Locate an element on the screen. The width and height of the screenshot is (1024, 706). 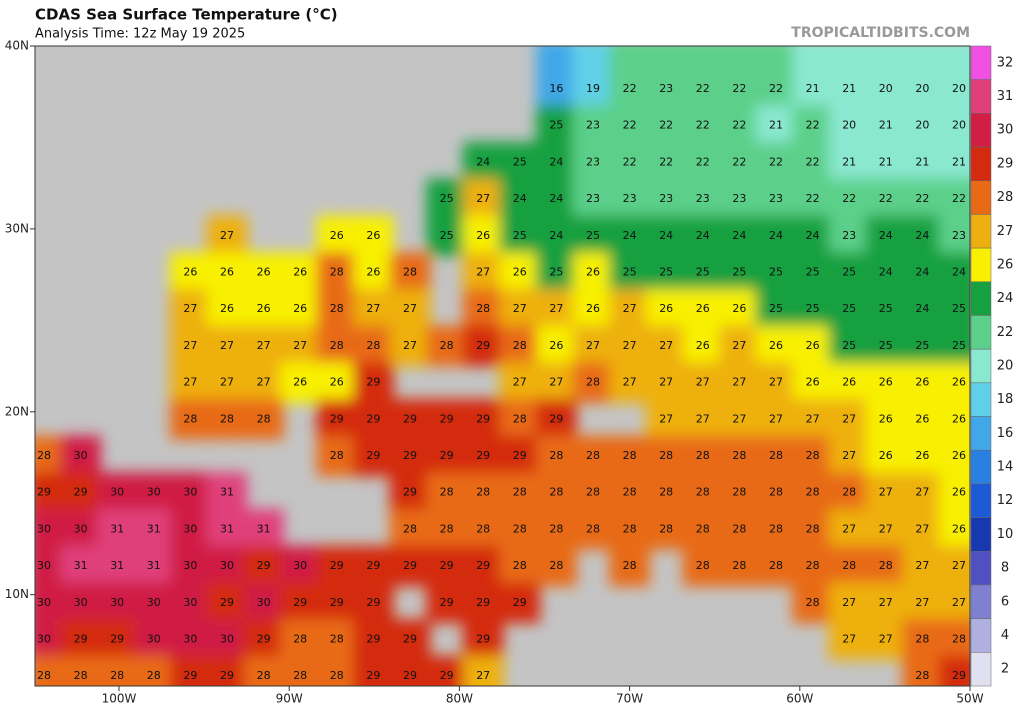
colorbar-label: 24 is located at coordinates (1005, 298).